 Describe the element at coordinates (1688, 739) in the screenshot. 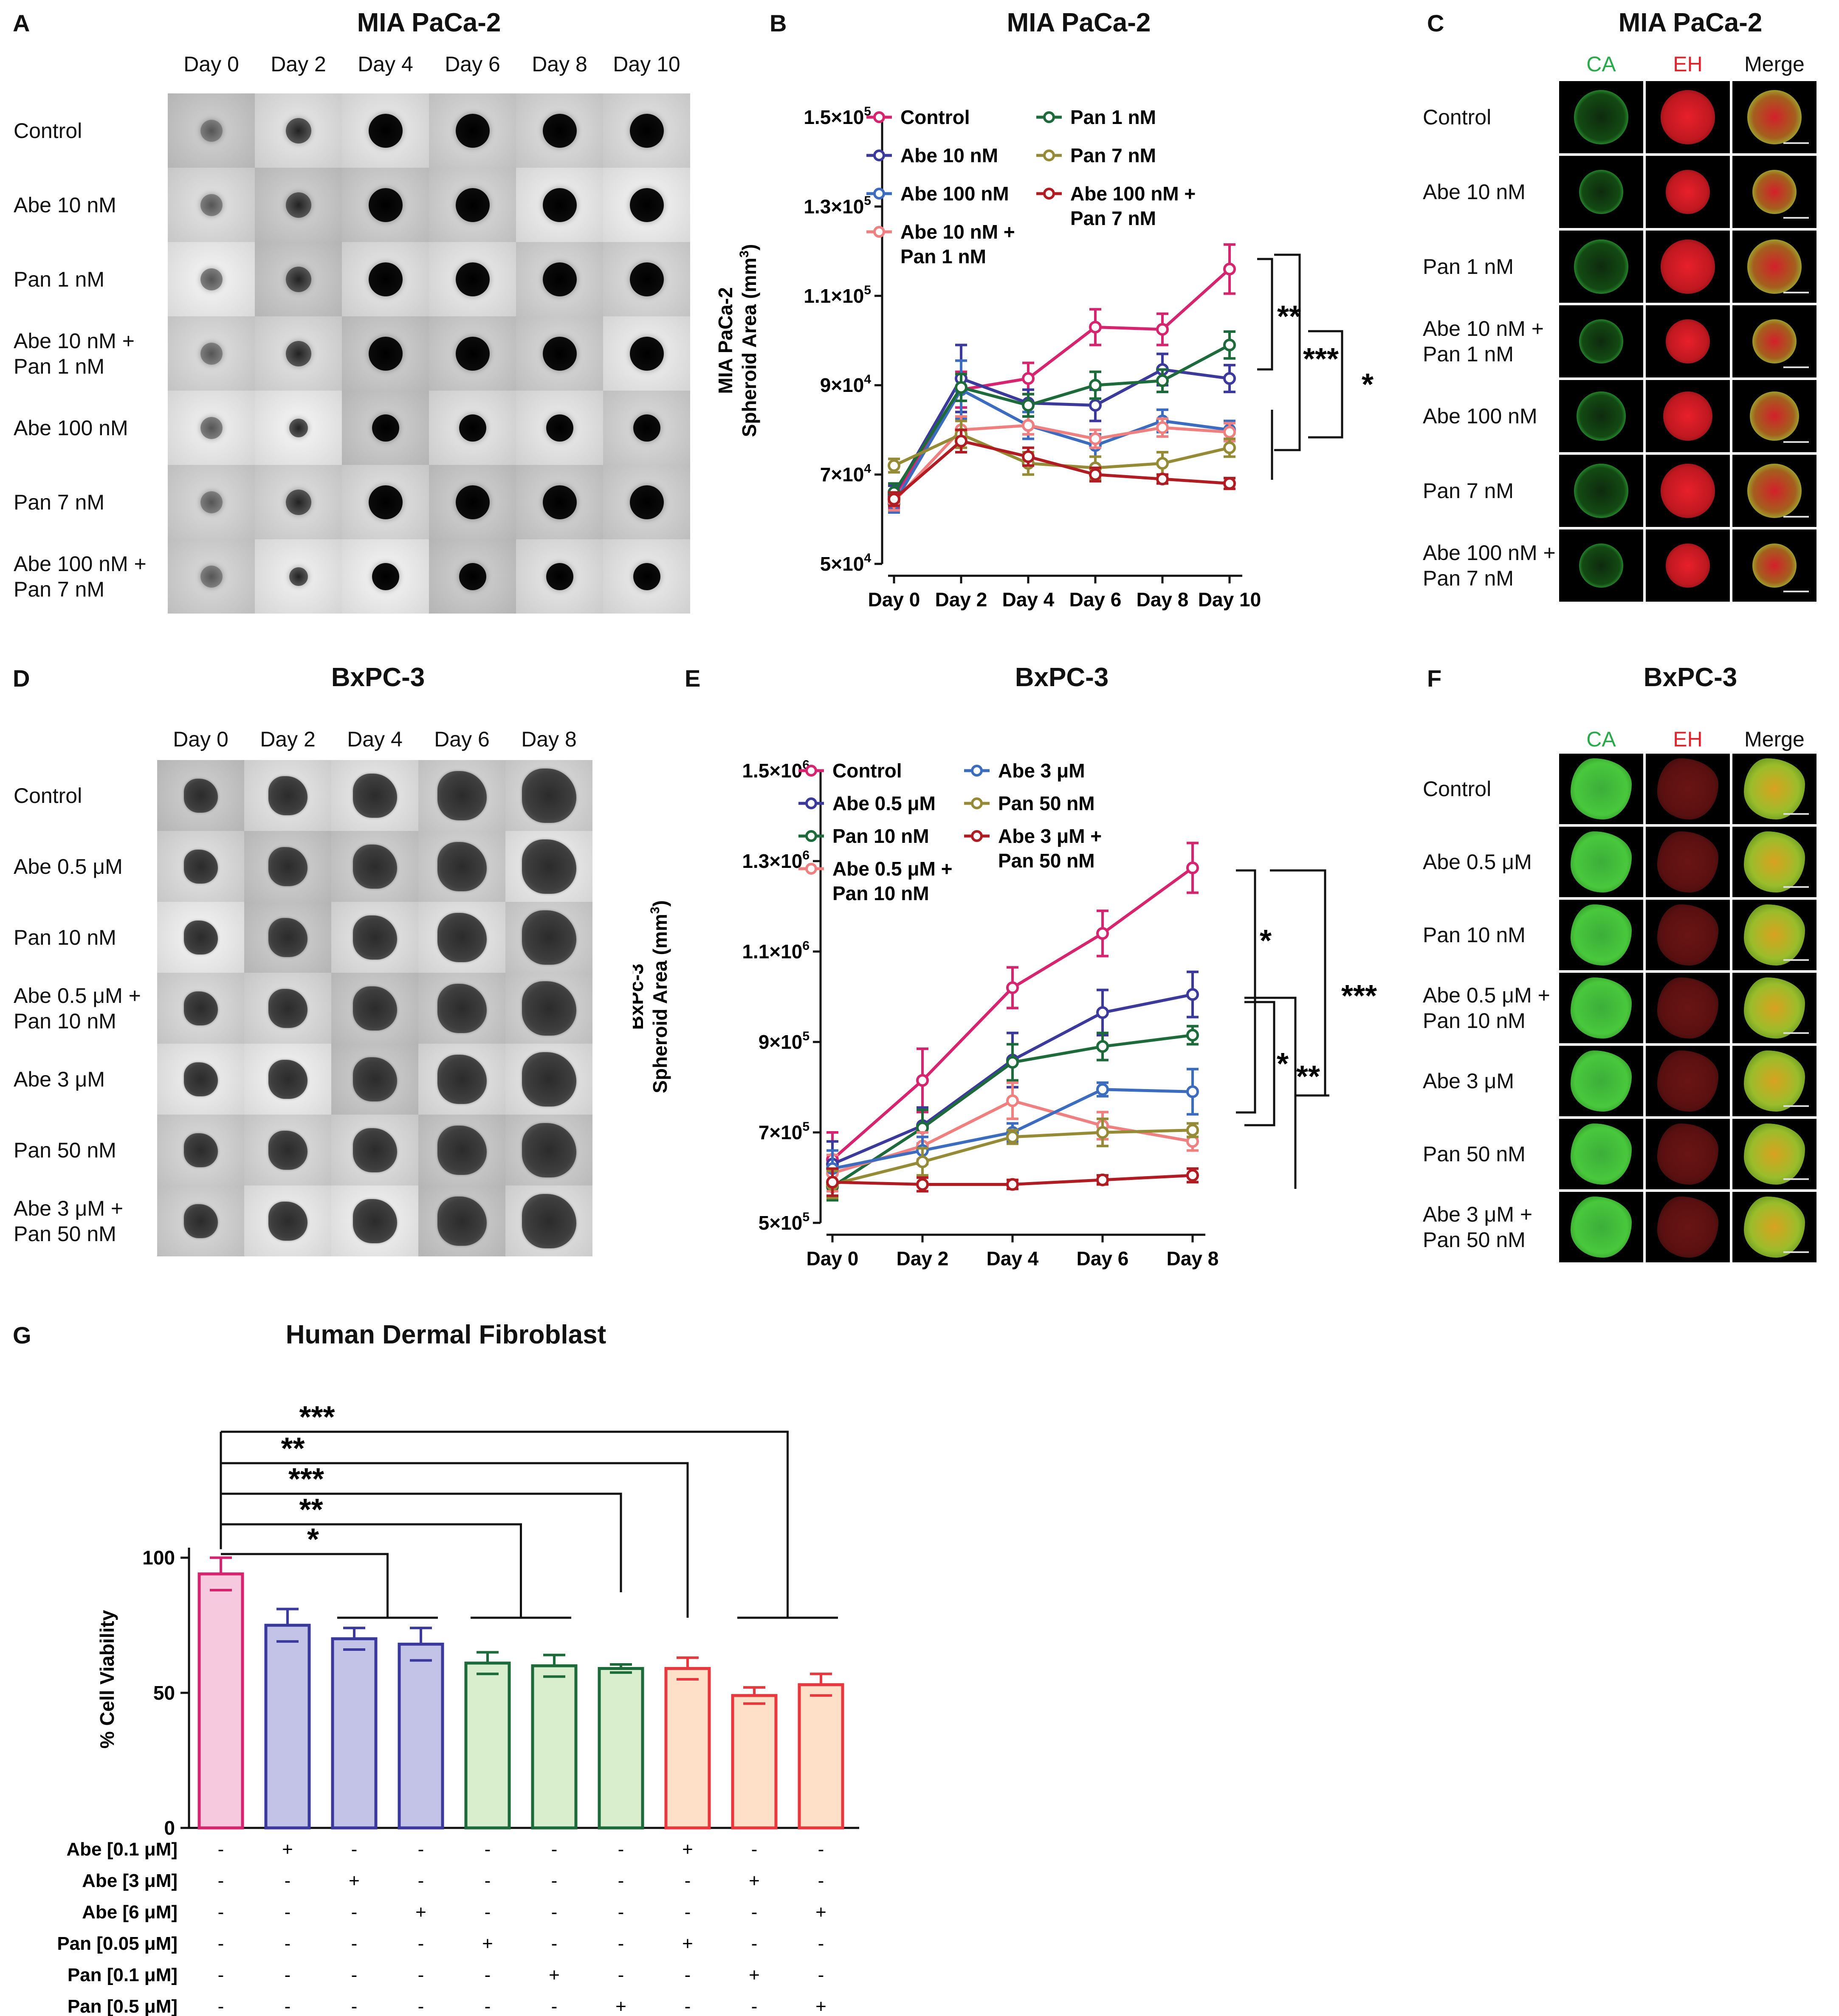

I see `channel-column-label: EH` at that location.